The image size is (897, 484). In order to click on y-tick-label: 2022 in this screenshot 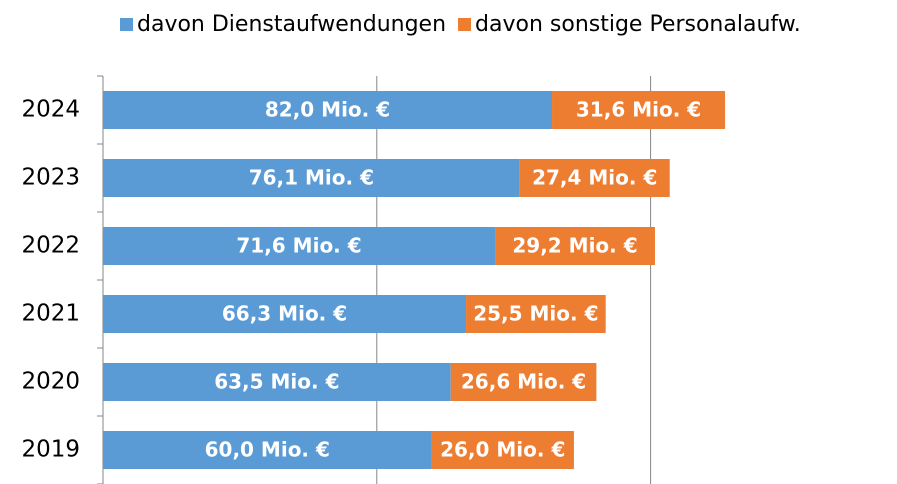, I will do `click(50, 246)`.